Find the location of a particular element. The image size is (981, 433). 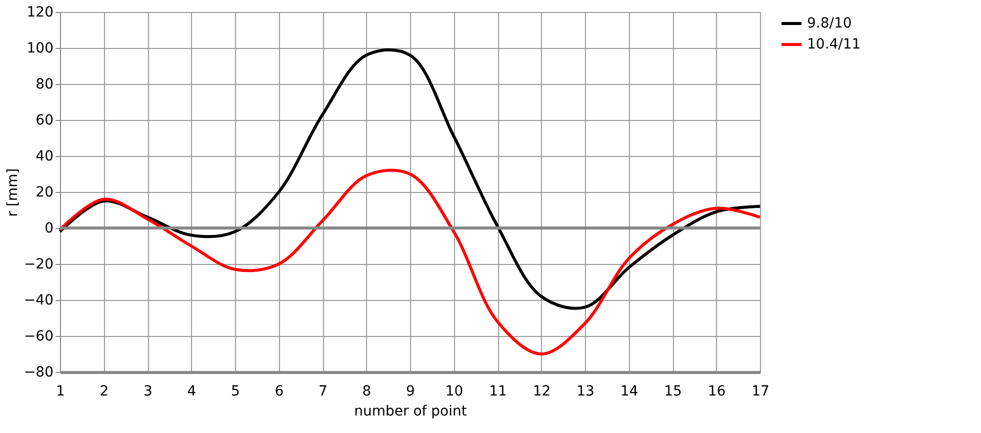

x-tick-label: 9 is located at coordinates (410, 392).